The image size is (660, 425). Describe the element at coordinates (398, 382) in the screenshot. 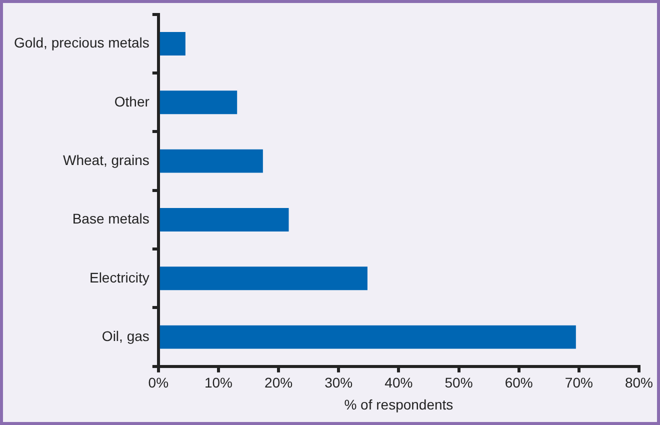

I see `x-tick-label: 40%` at that location.